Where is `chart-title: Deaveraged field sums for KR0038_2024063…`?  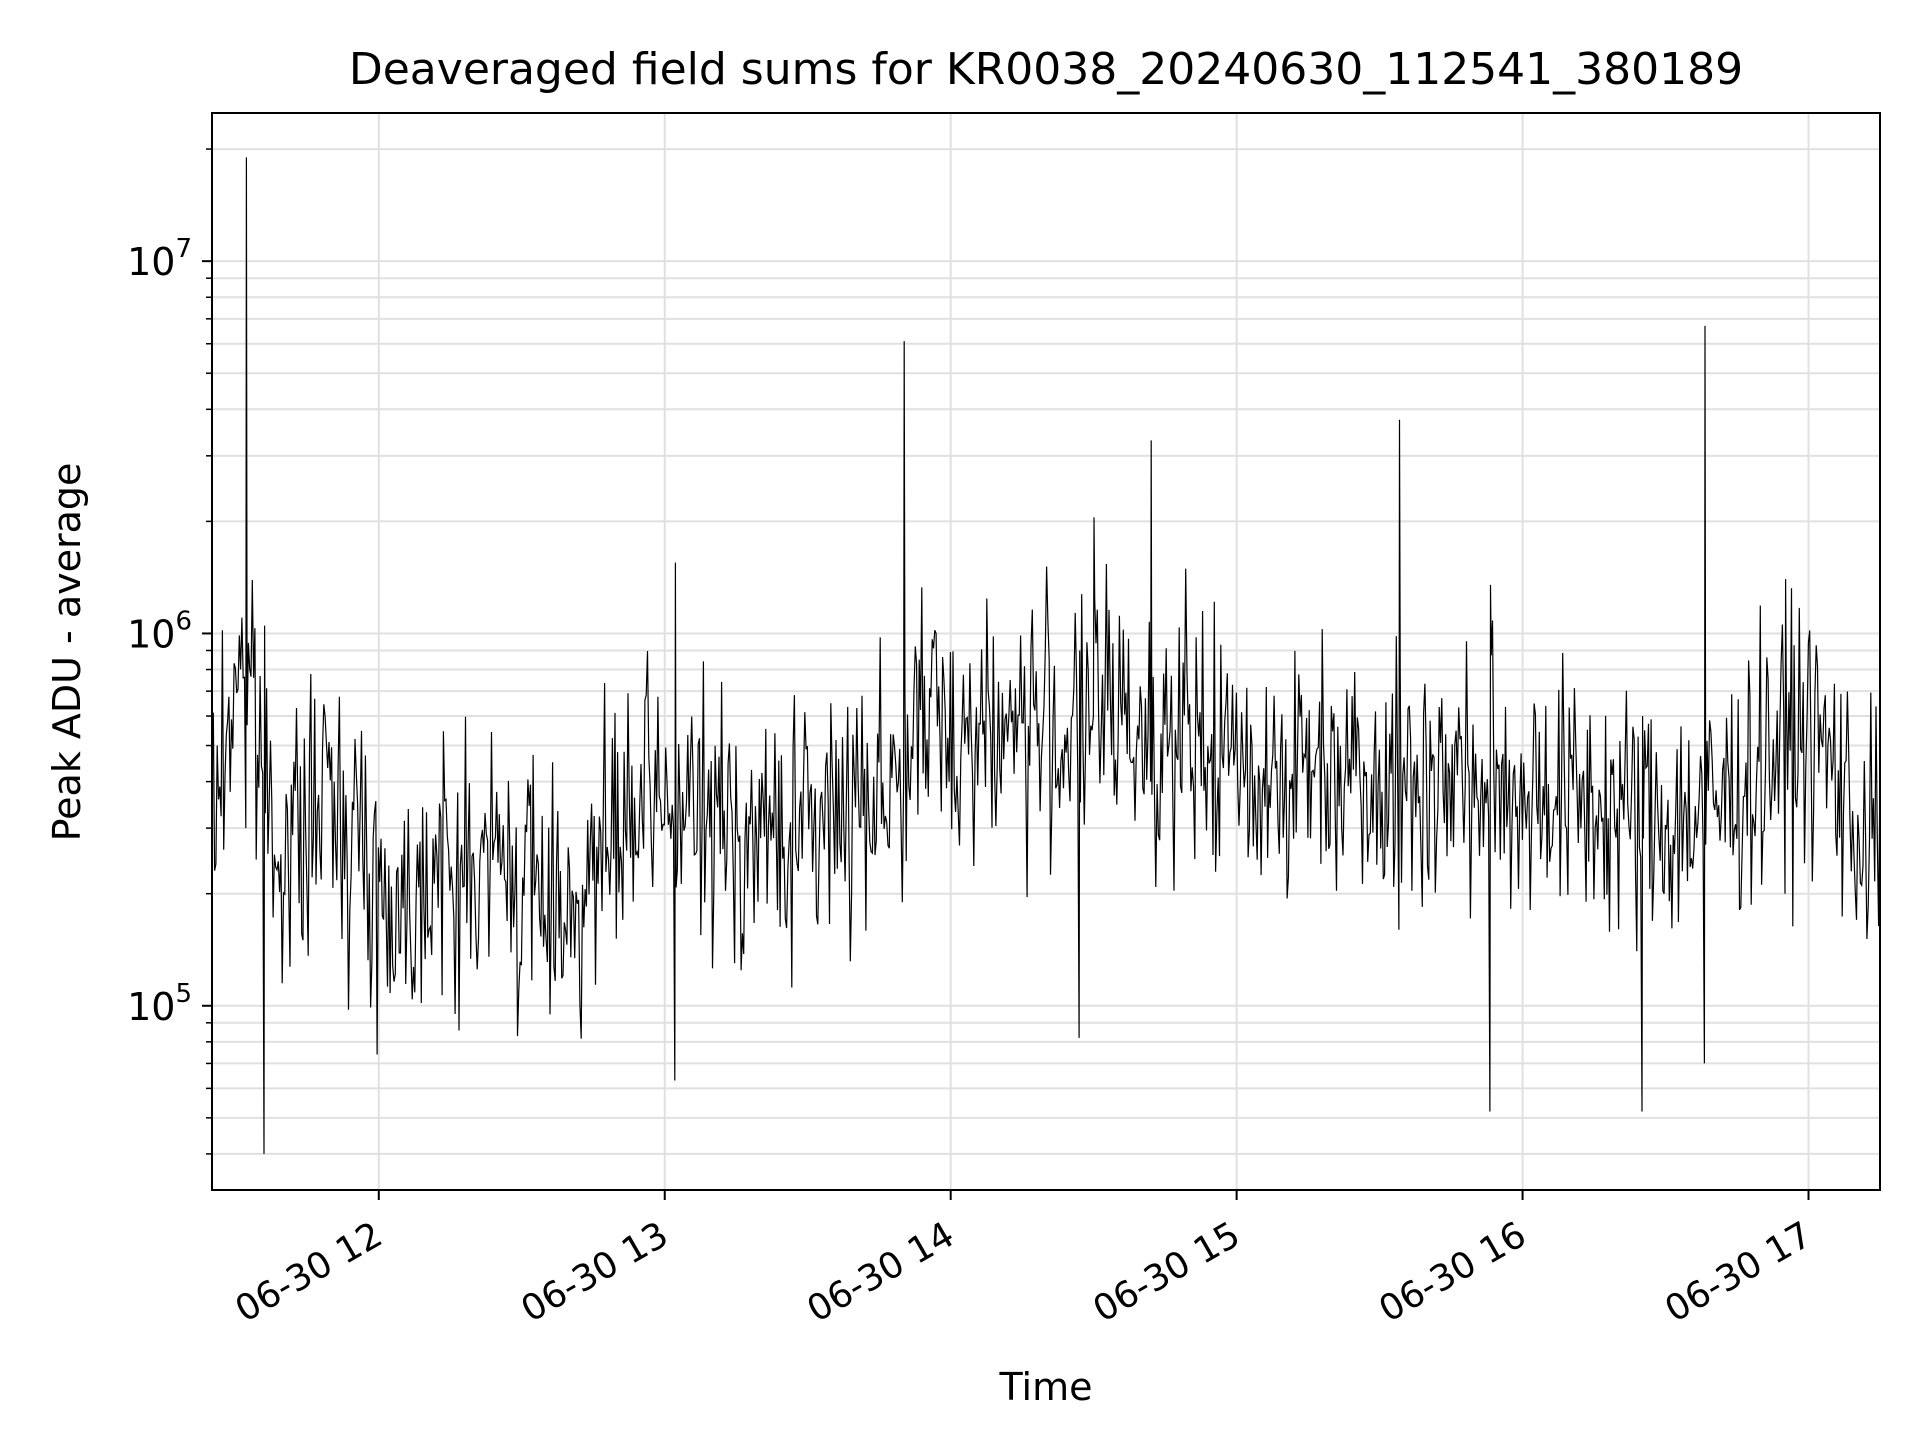
chart-title: Deaveraged field sums for KR0038_2024063… is located at coordinates (1046, 69).